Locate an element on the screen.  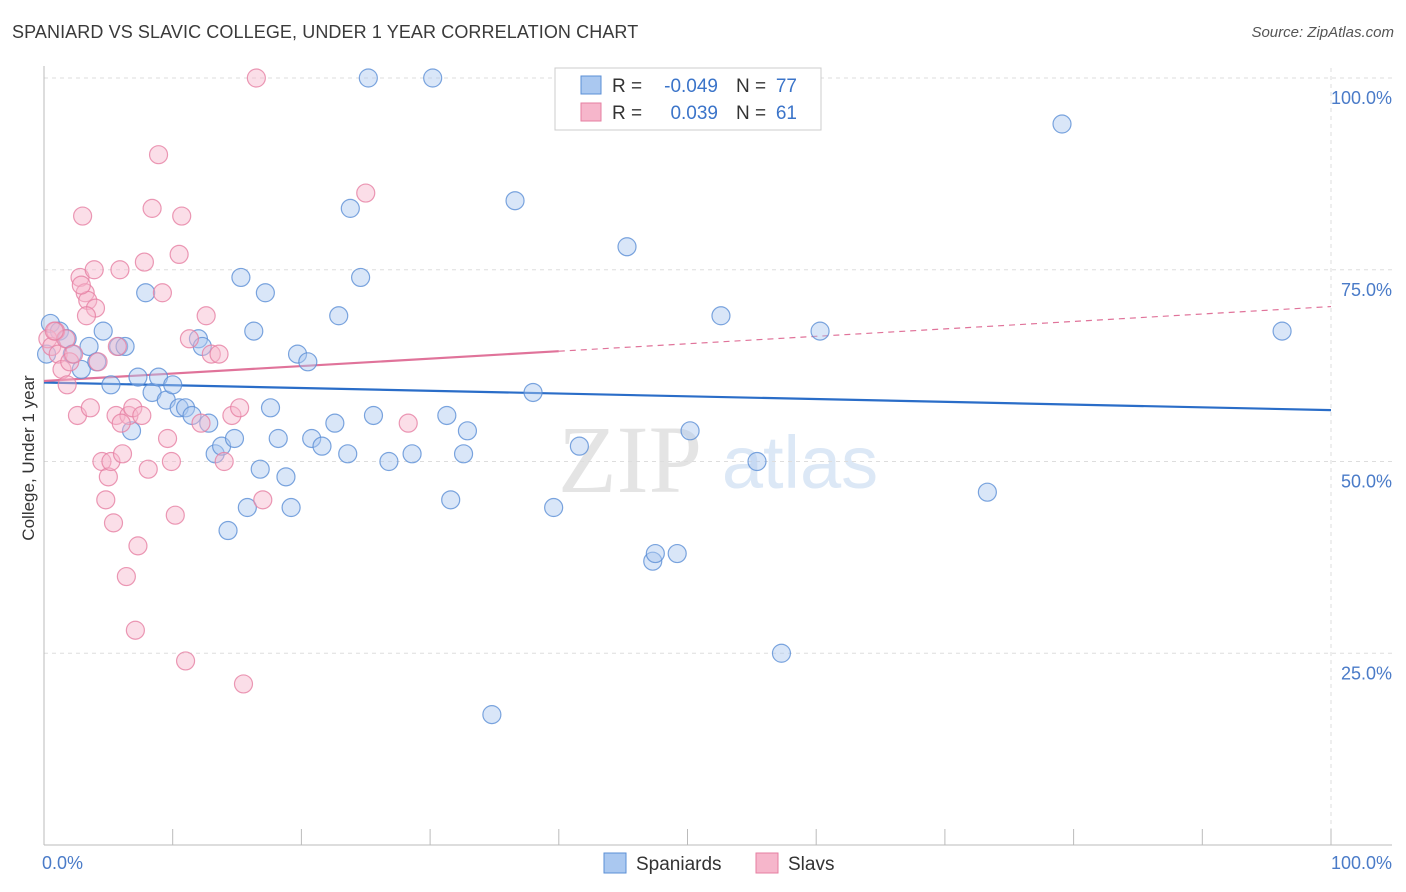
legend-n-value-1: 77 is located at coordinates (786, 86).